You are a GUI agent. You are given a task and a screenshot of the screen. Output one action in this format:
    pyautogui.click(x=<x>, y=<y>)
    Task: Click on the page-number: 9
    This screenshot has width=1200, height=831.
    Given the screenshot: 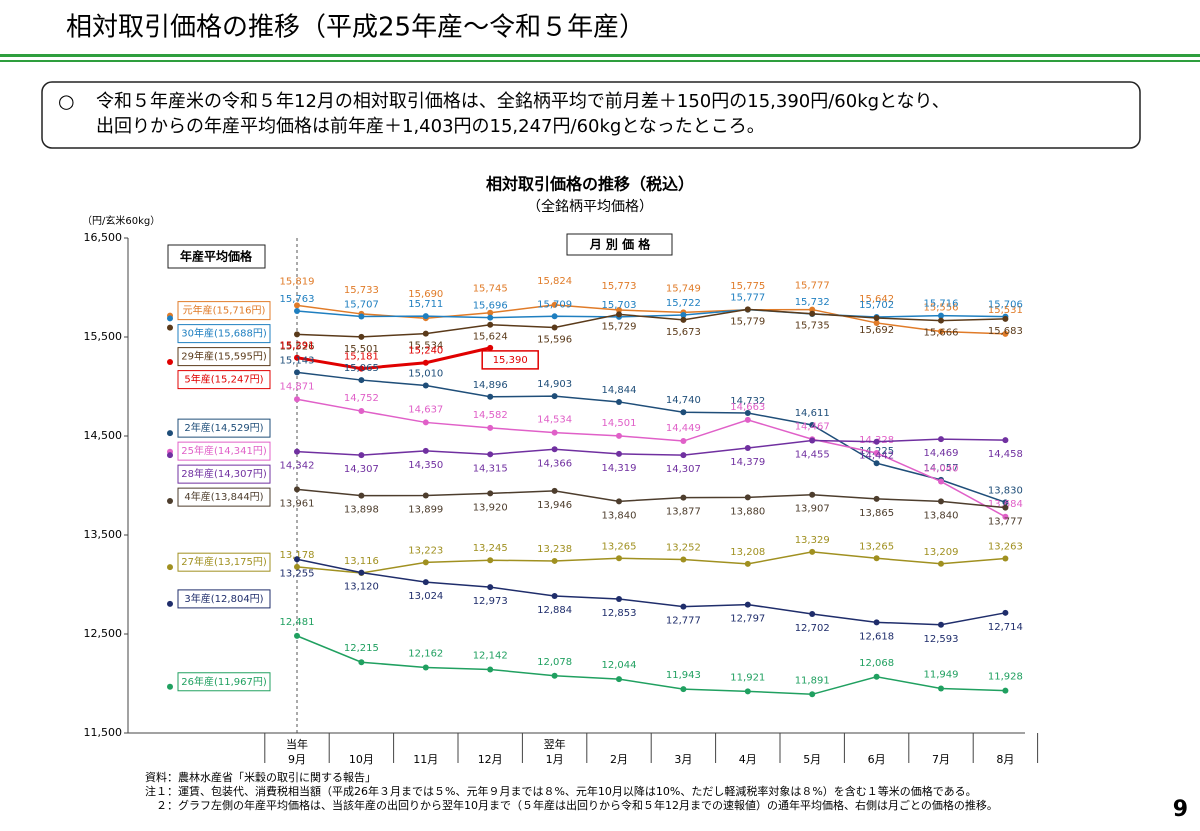 What is the action you would take?
    pyautogui.click(x=1180, y=809)
    